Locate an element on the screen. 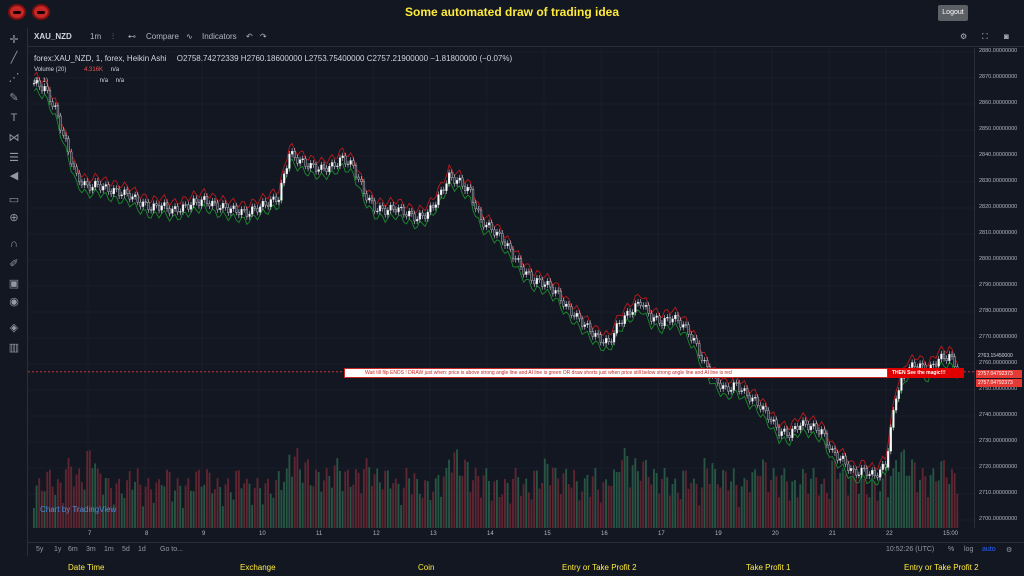 This screenshot has height=576, width=1024. range-5y: 5y is located at coordinates (40, 549).